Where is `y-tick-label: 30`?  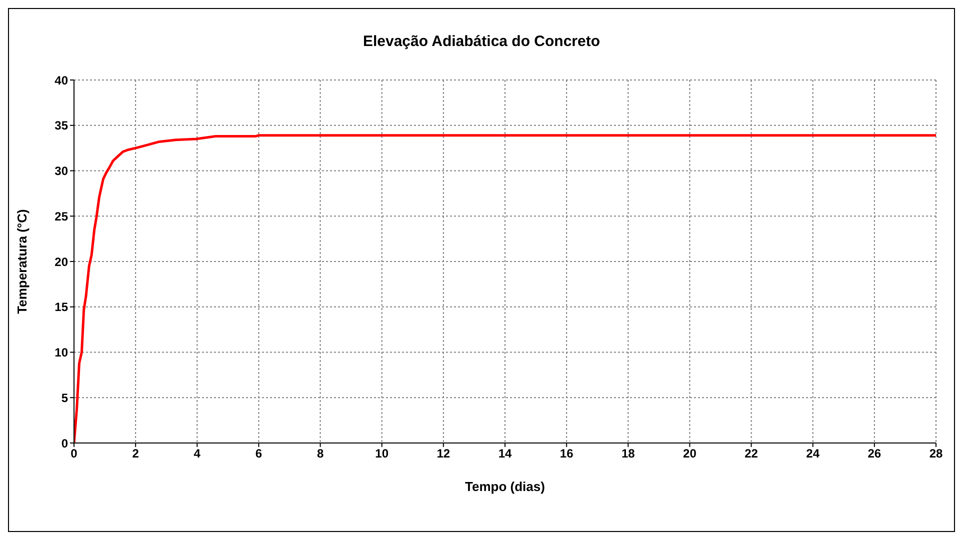 y-tick-label: 30 is located at coordinates (61, 171).